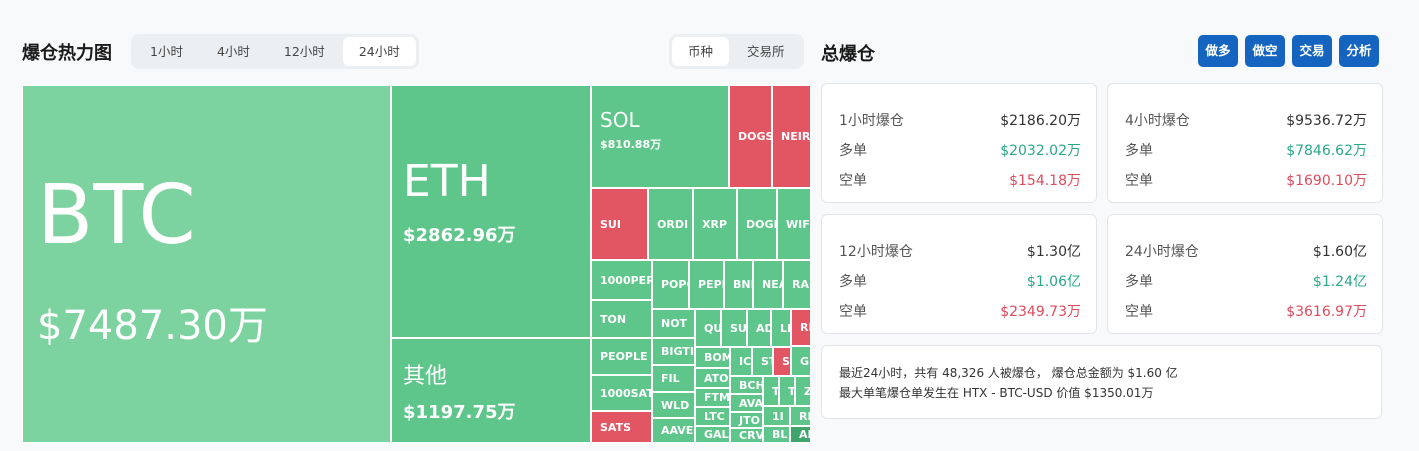  I want to click on tab-4h: 4小时, so click(233, 51).